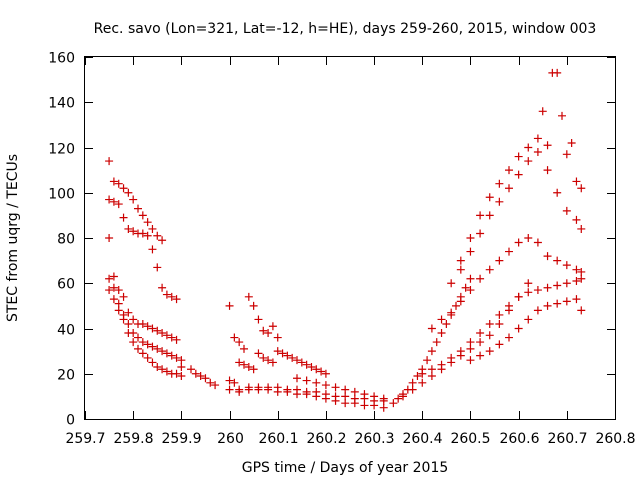 The width and height of the screenshot is (640, 480). What do you see at coordinates (345, 468) in the screenshot?
I see `x-axis-label: GPS time / Days of year 2015` at bounding box center [345, 468].